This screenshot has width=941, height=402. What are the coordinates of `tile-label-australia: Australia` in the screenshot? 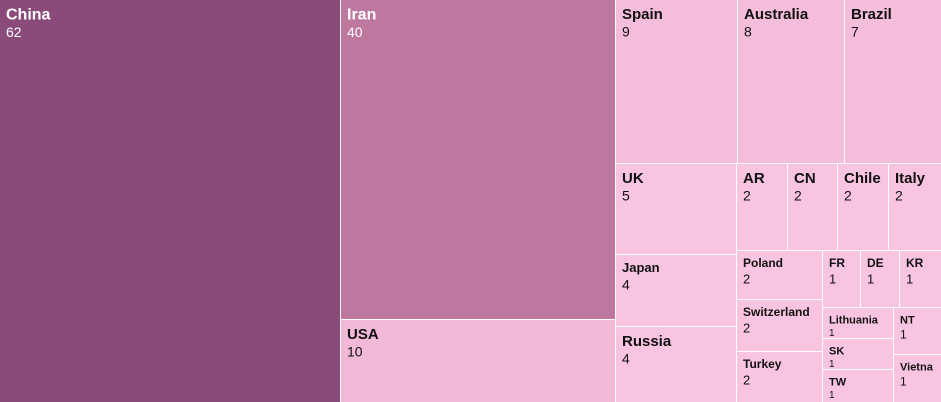 It's located at (776, 14).